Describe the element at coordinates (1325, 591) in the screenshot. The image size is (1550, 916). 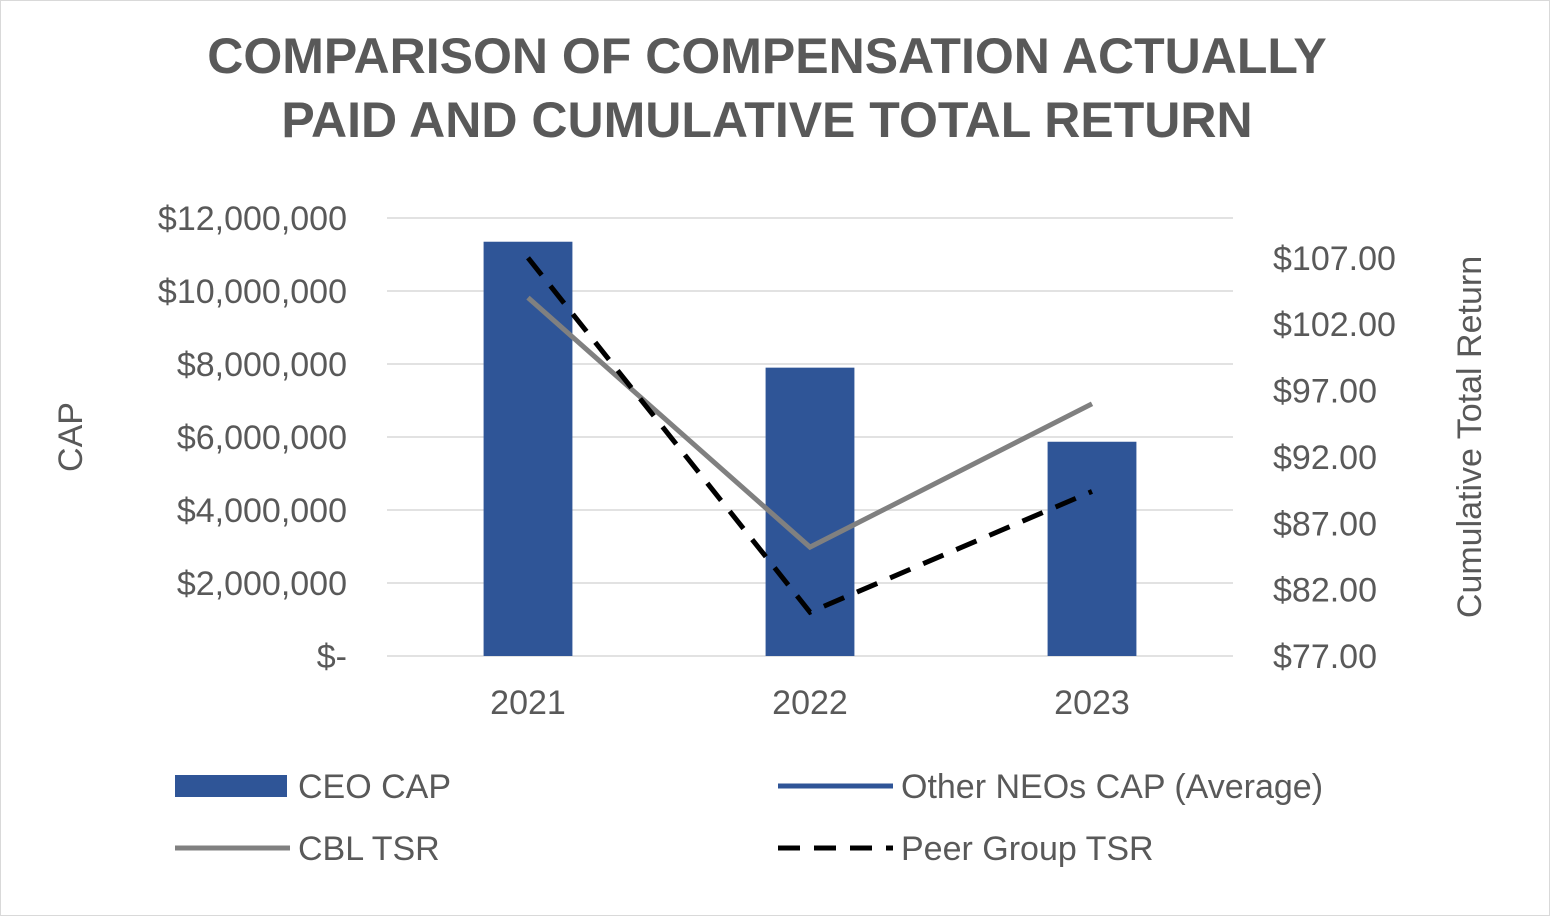
I see `y2-tick-label: $82.00` at that location.